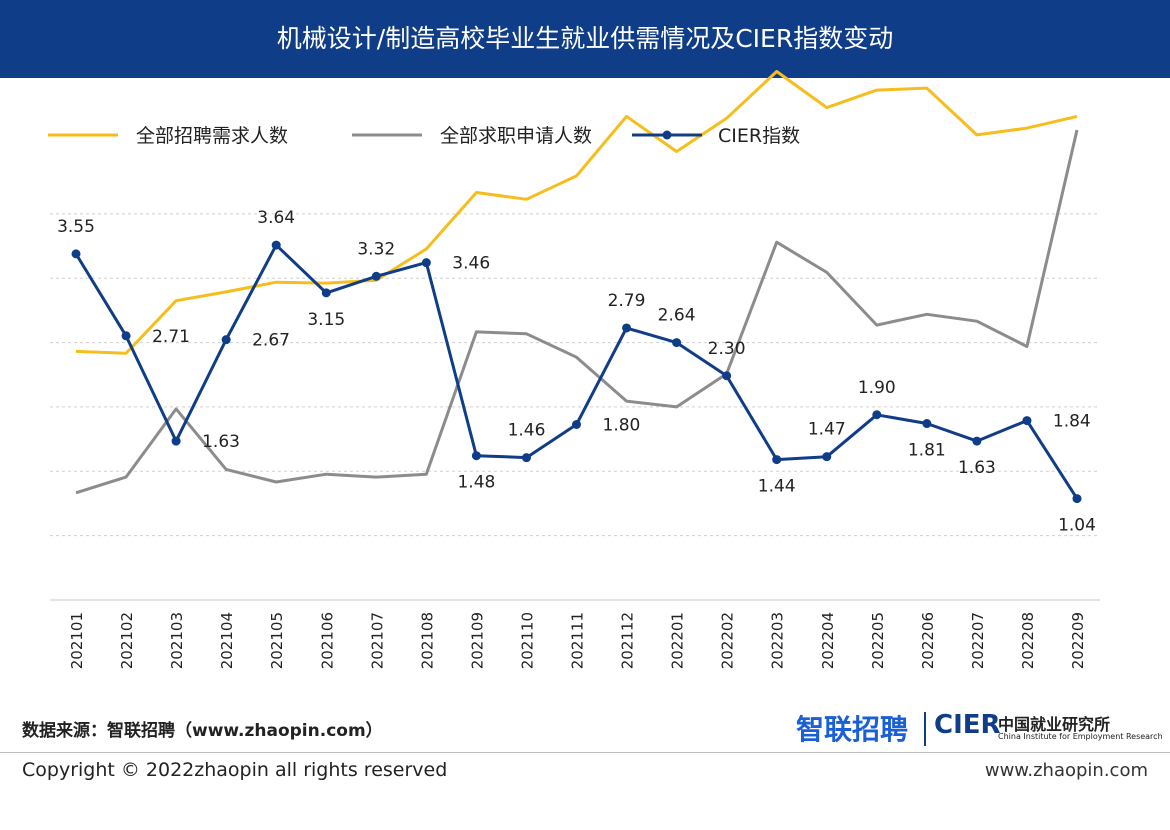  I want to click on x-tick-label: 202209, so click(1078, 640).